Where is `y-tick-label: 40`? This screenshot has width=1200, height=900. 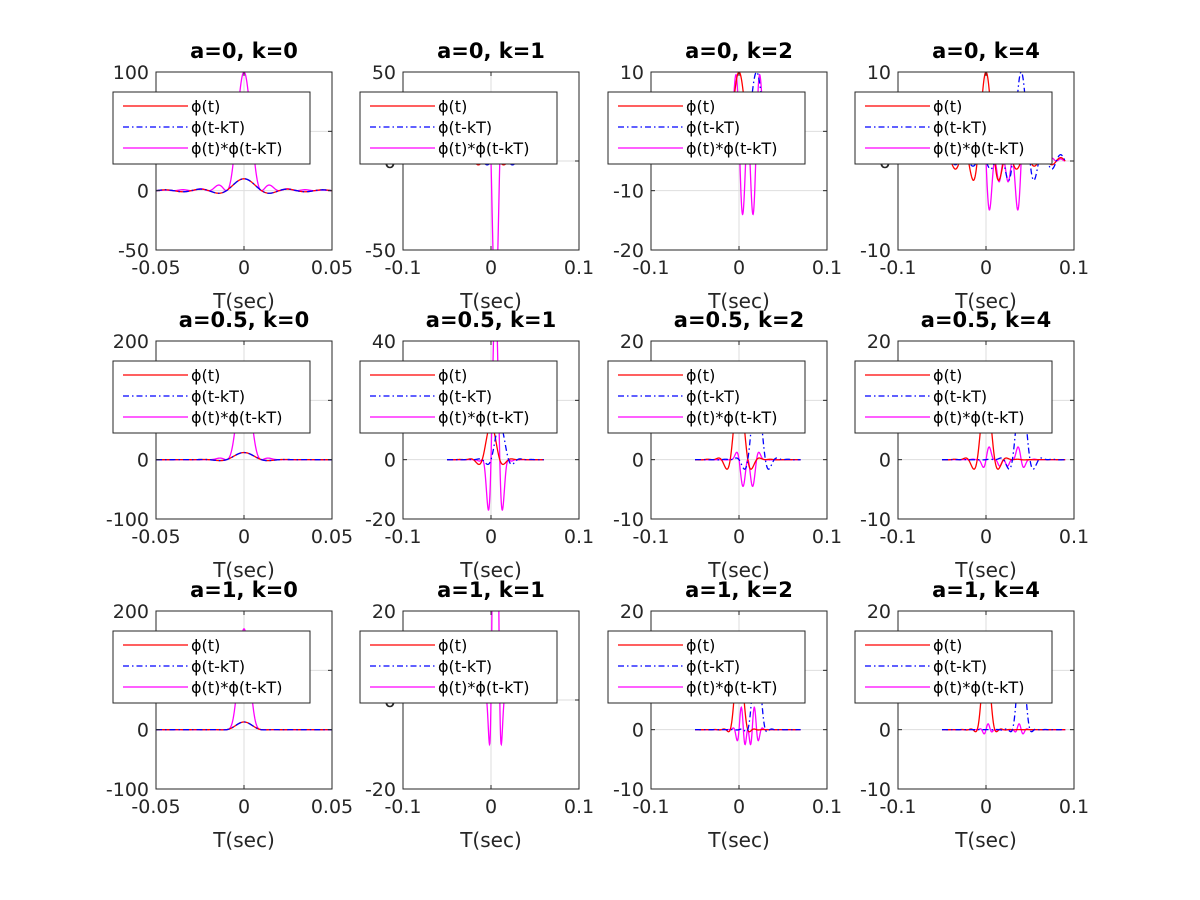
y-tick-label: 40 is located at coordinates (384, 342).